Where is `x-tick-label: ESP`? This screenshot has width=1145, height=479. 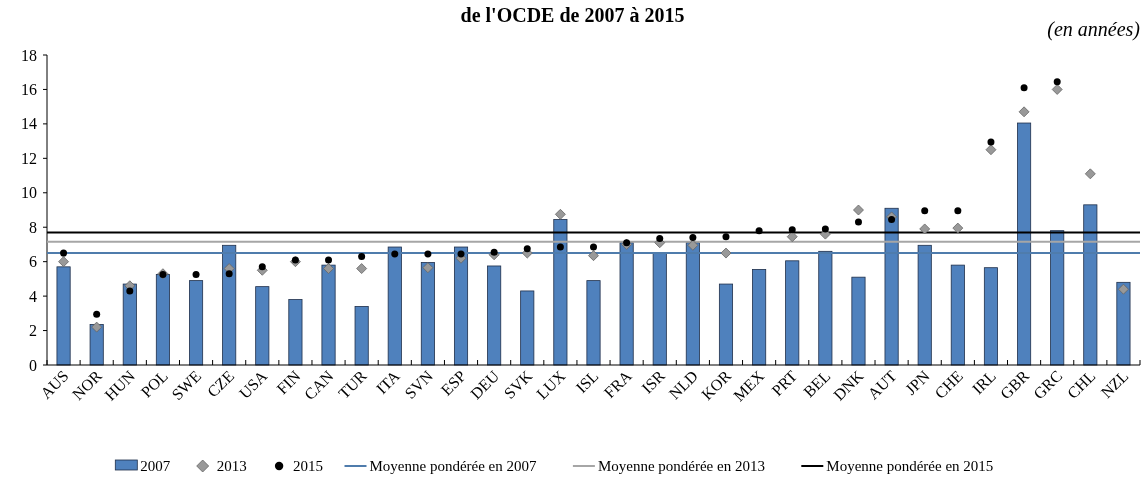 x-tick-label: ESP is located at coordinates (453, 383).